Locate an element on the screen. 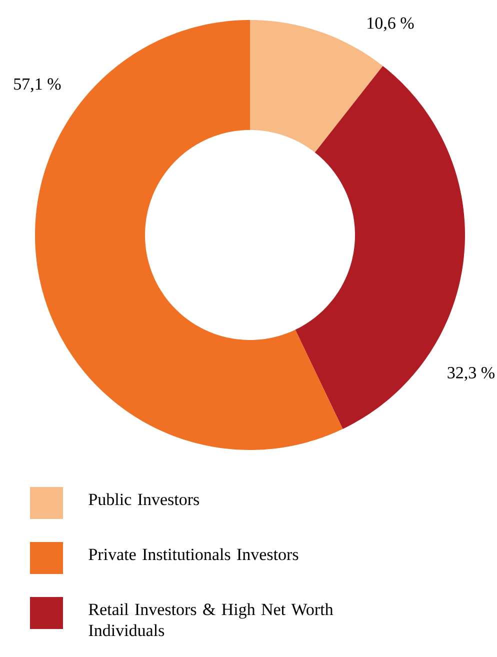  data-label: 32,3 % is located at coordinates (471, 373).